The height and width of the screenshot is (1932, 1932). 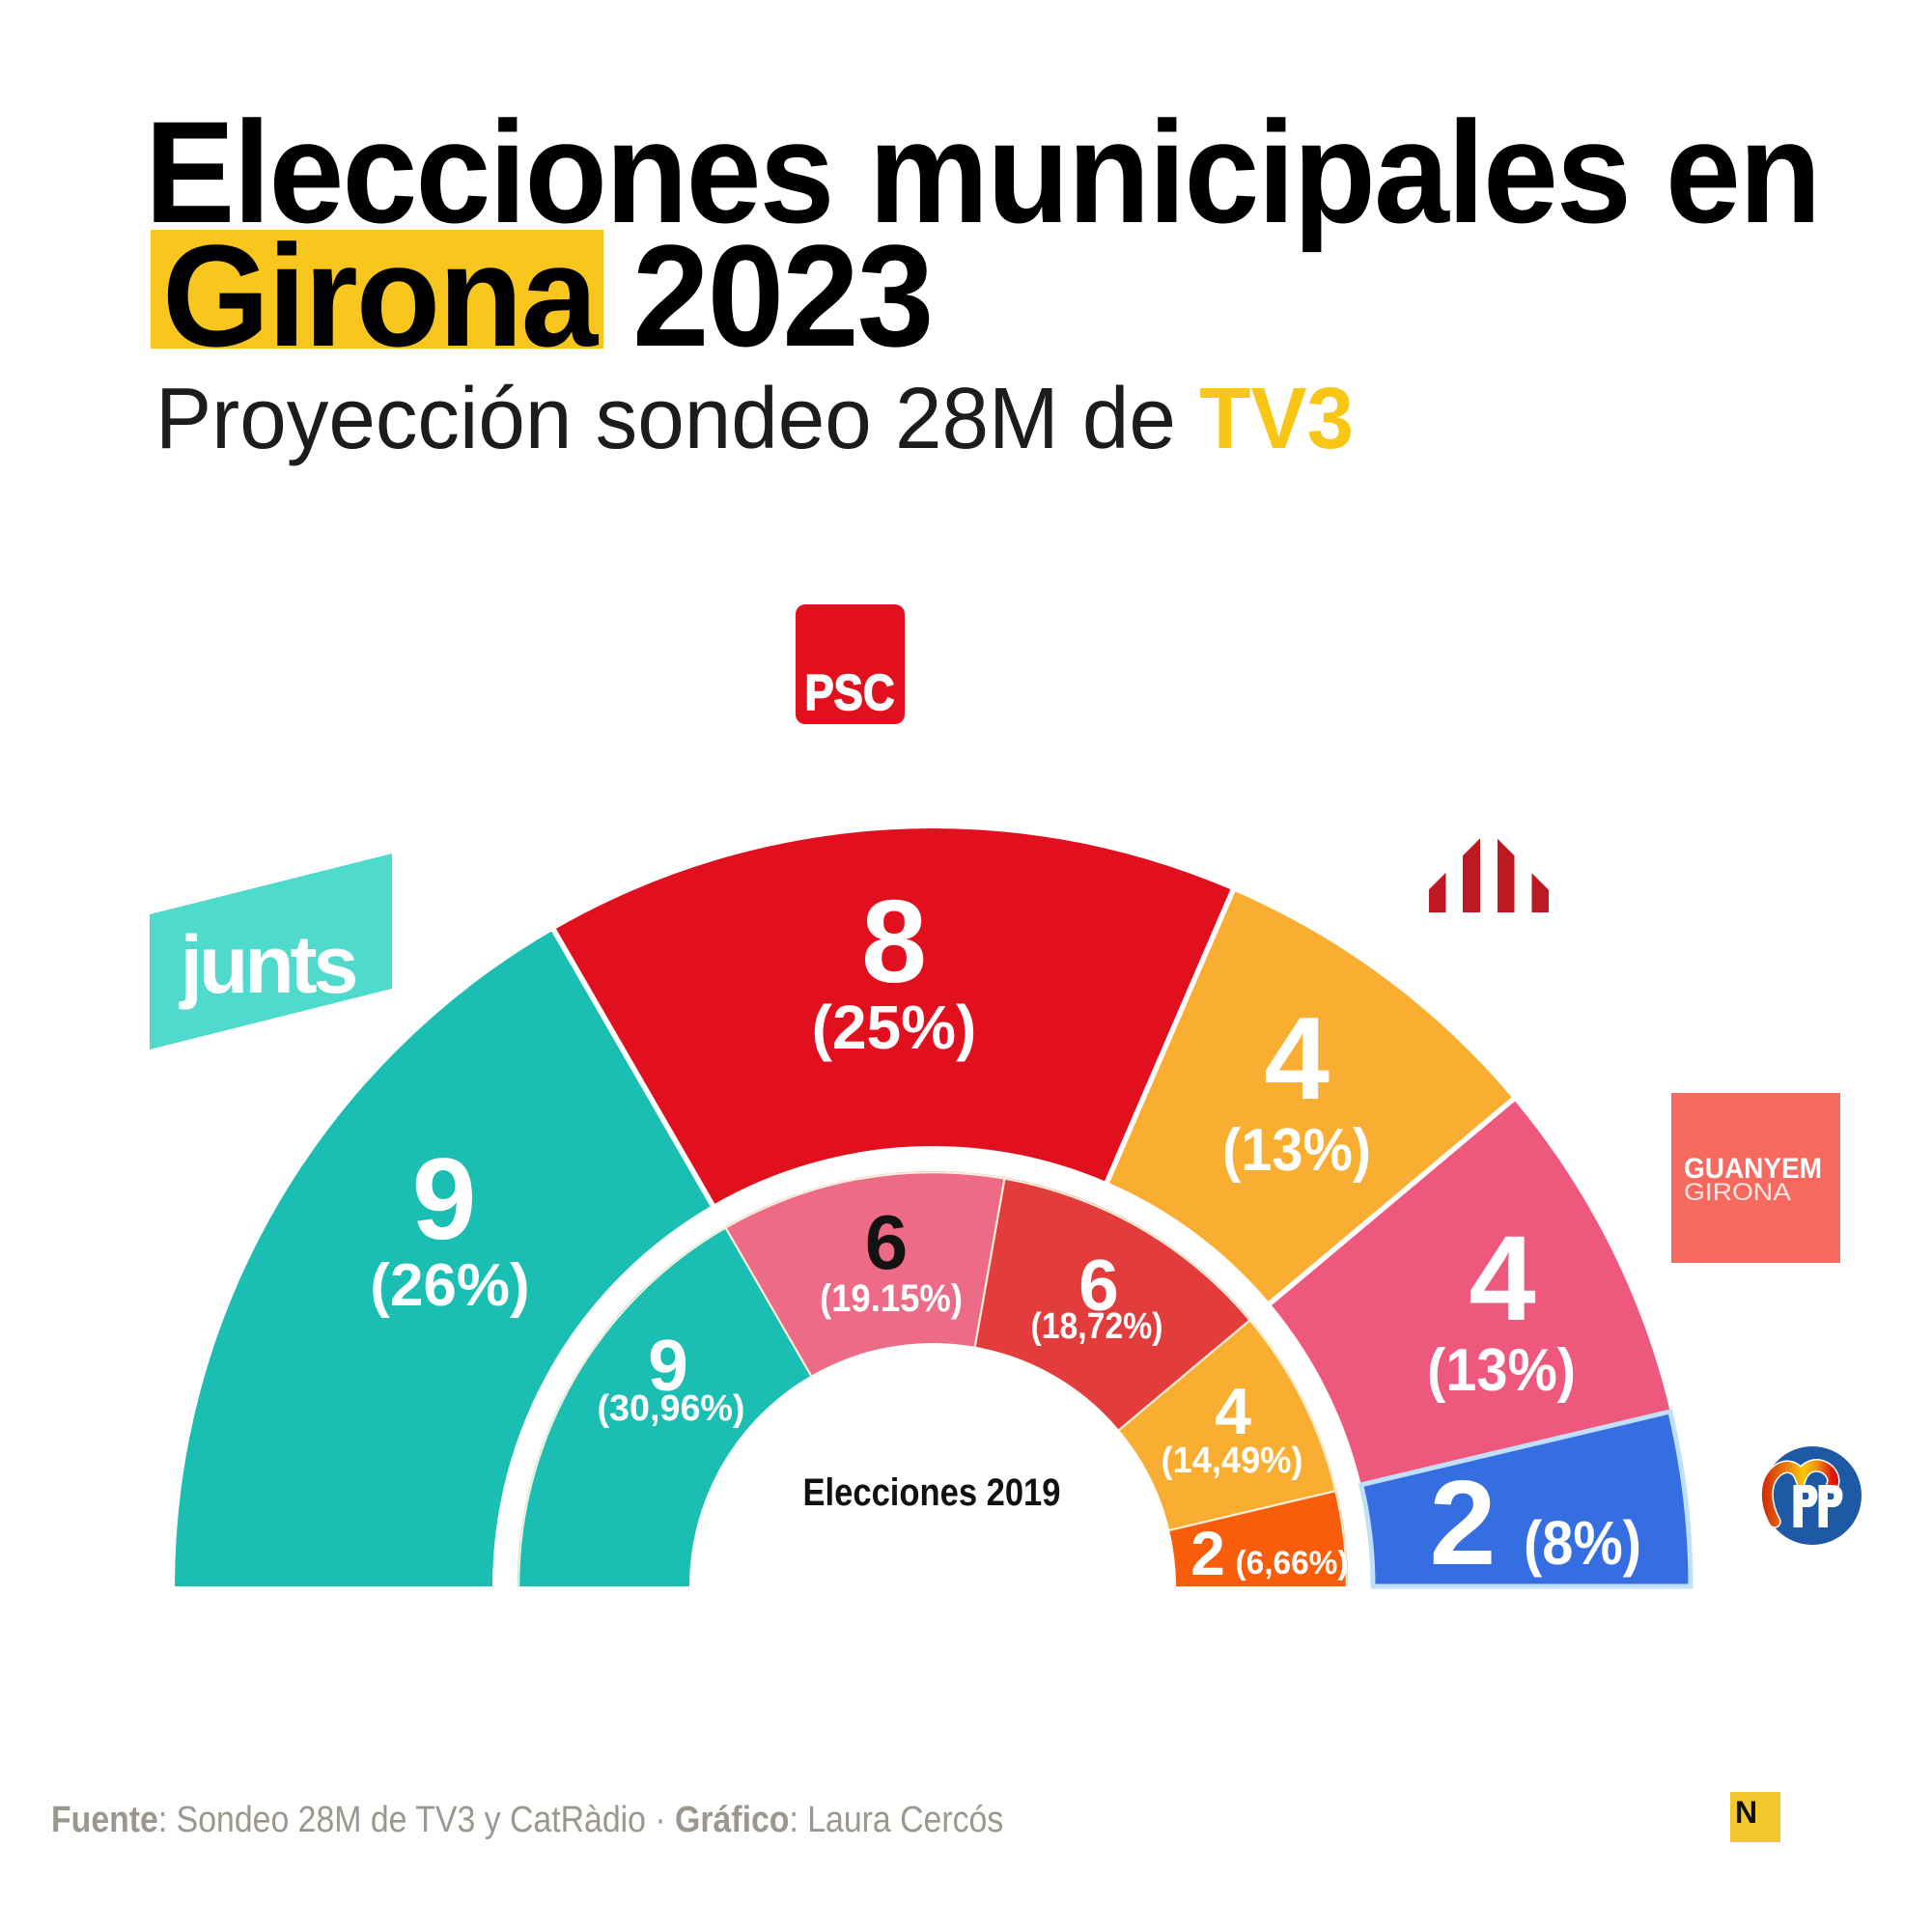 What do you see at coordinates (672, 1409) in the screenshot?
I see `svg-text: (30,96%)` at bounding box center [672, 1409].